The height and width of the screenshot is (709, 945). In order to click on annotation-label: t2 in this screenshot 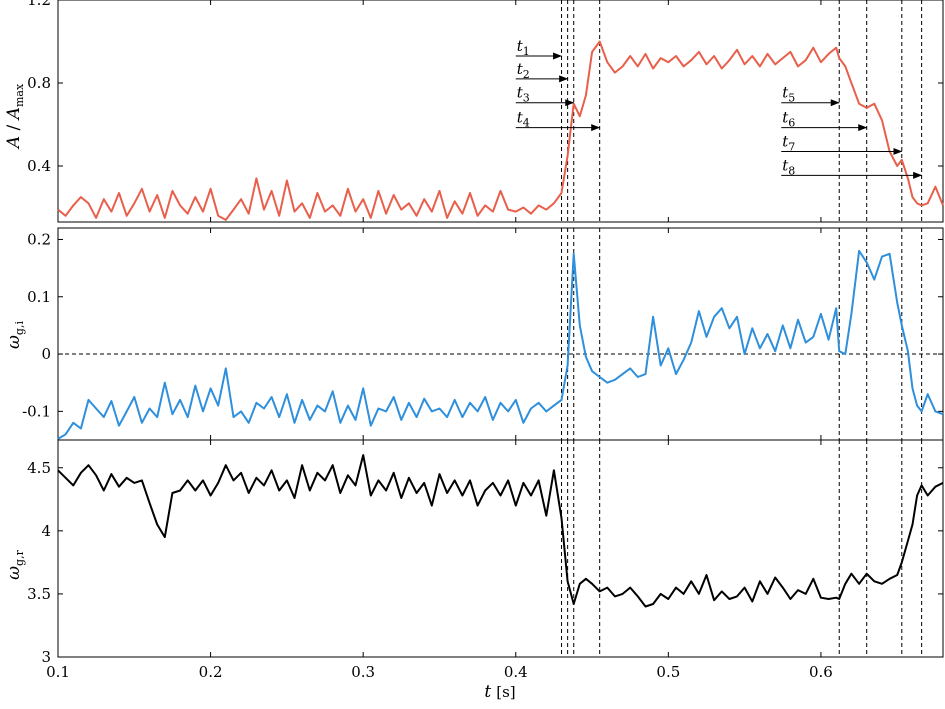, I will do `click(523, 70)`.